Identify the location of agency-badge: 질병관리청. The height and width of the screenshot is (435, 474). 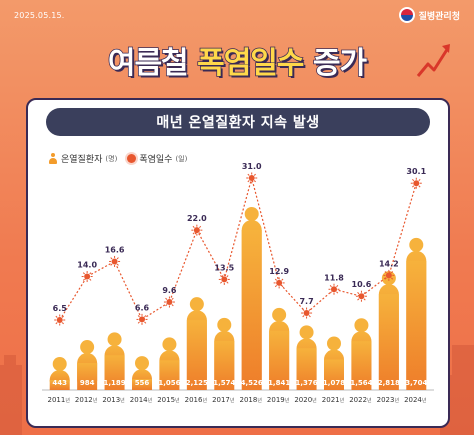
(429, 15).